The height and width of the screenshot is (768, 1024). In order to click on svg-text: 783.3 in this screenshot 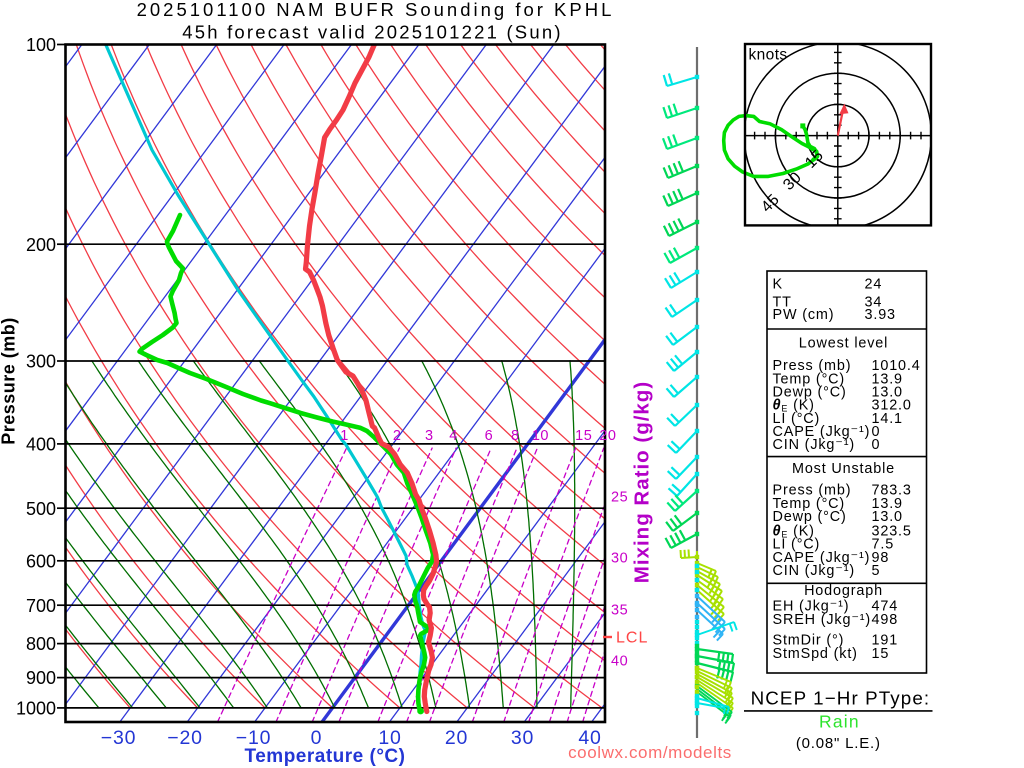, I will do `click(892, 491)`.